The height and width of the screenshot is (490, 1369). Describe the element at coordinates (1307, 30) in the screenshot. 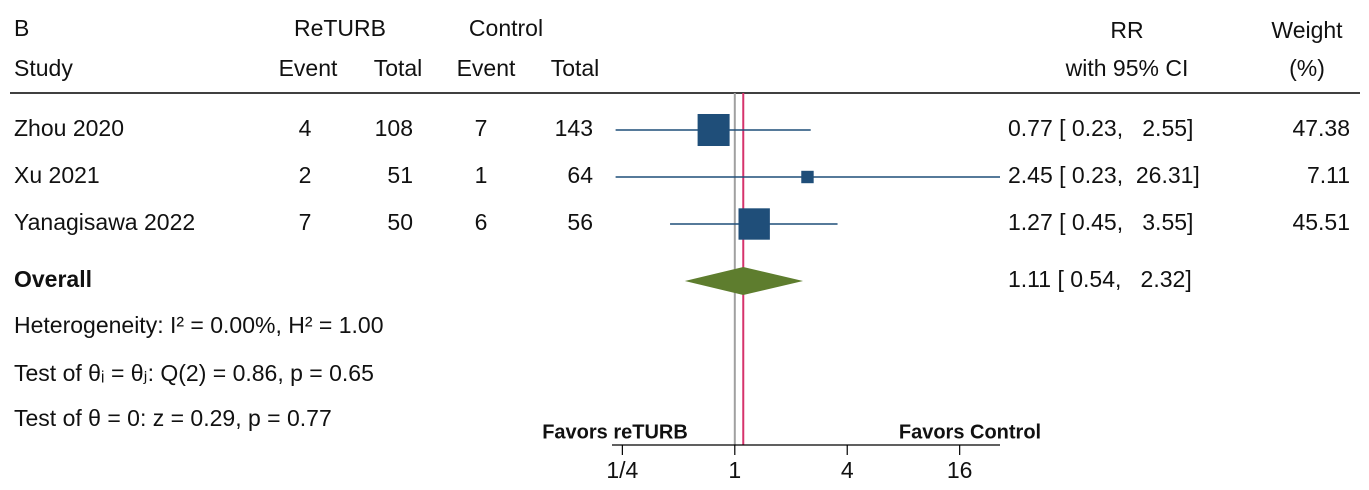

I see `weight-header: Weight` at that location.